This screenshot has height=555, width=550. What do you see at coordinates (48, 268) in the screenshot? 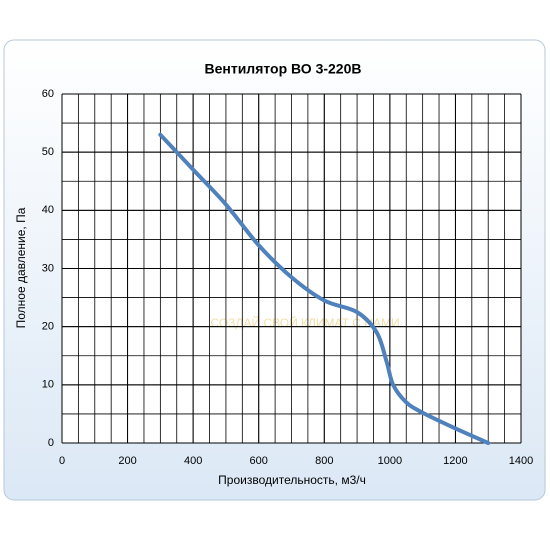
I see `y-tick-label: 30` at bounding box center [48, 268].